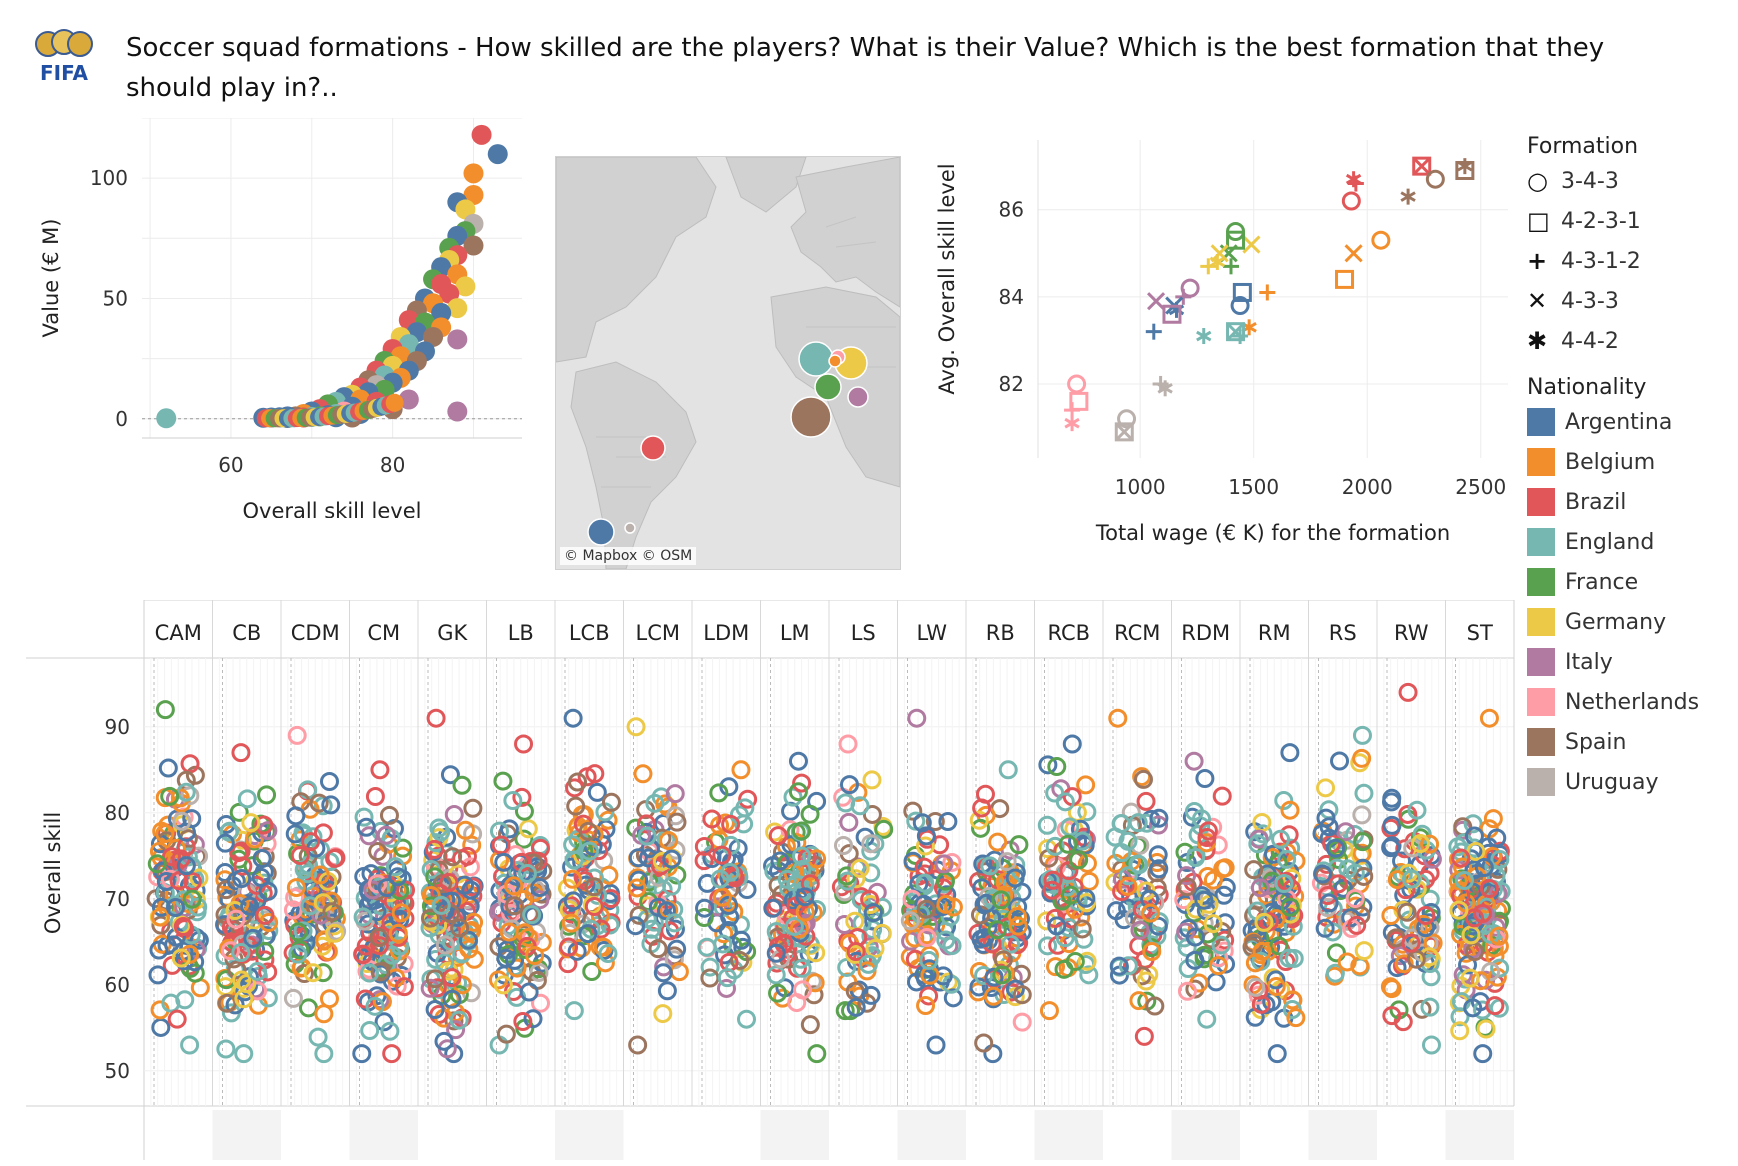 The width and height of the screenshot is (1738, 1166). What do you see at coordinates (1627, 462) in the screenshot?
I see `nationality-legend-item: Belgium` at bounding box center [1627, 462].